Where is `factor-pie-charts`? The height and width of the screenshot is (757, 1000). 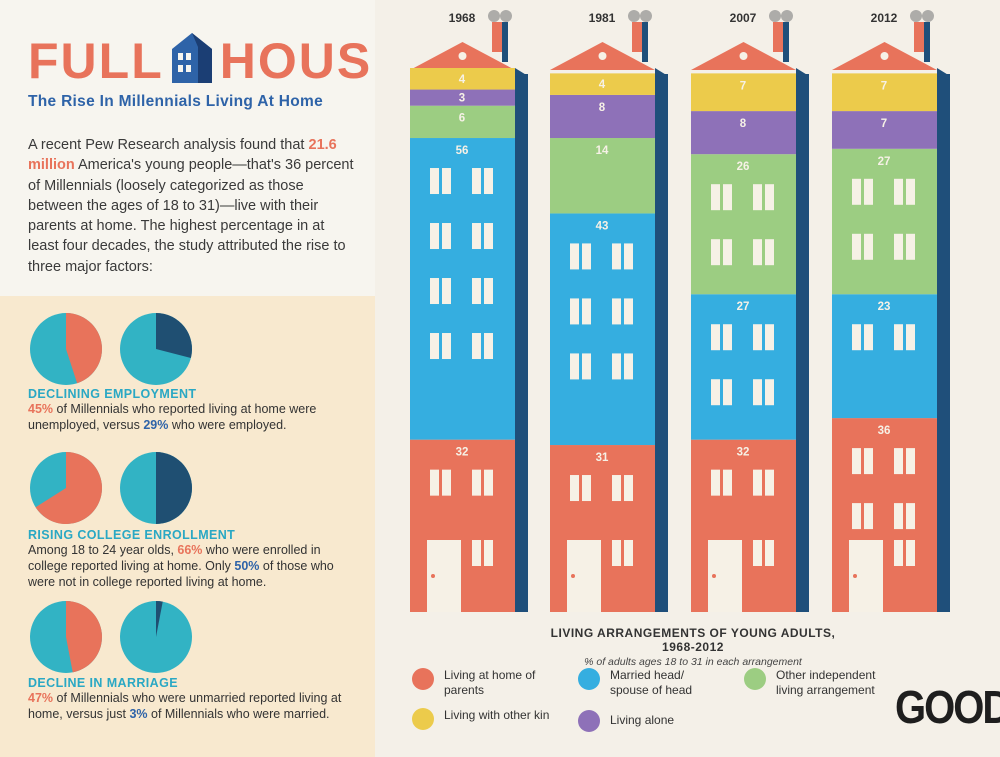
factor-pie-charts is located at coordinates (111, 493).